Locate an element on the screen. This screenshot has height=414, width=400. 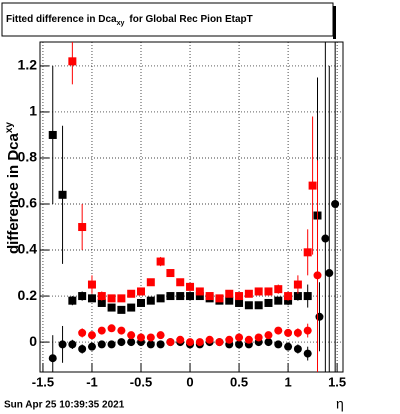
x-tick-label: 0 is located at coordinates (189, 381).